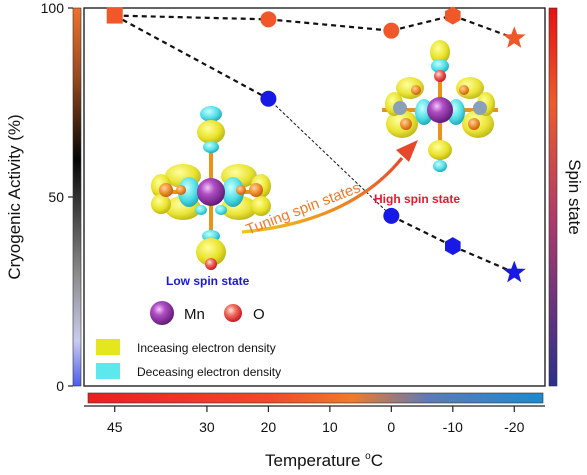  What do you see at coordinates (391, 427) in the screenshot?
I see `x-tick-label: 0` at bounding box center [391, 427].